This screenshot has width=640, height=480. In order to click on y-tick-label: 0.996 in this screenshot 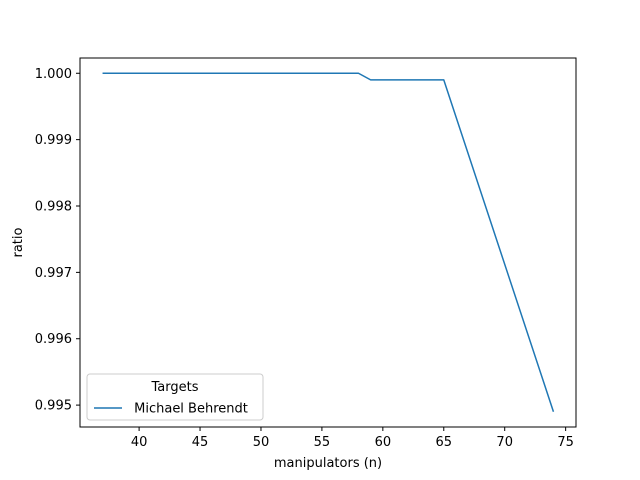, I will do `click(53, 339)`.